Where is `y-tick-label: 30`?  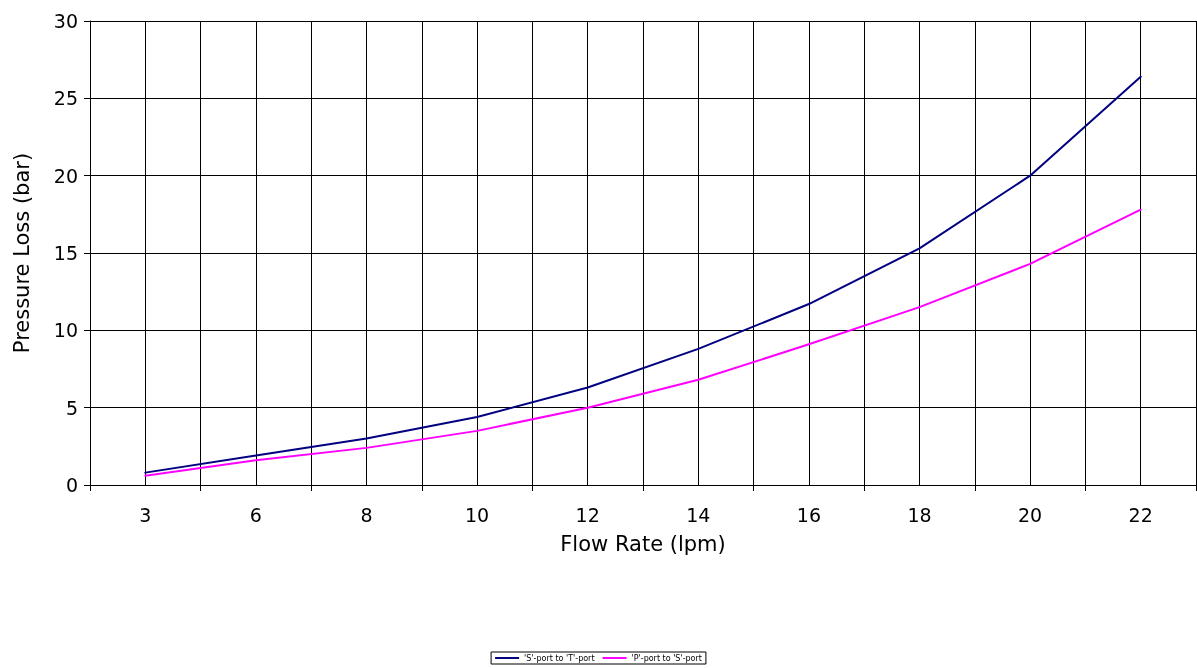 y-tick-label: 30 is located at coordinates (65, 21).